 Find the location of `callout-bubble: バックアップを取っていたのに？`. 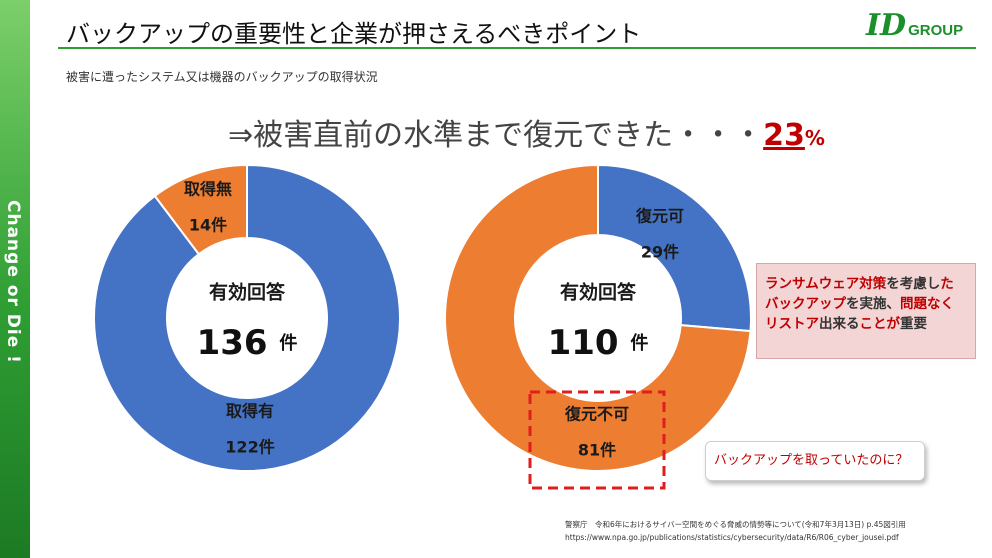

callout-bubble: バックアップを取っていたのに？ is located at coordinates (815, 461).